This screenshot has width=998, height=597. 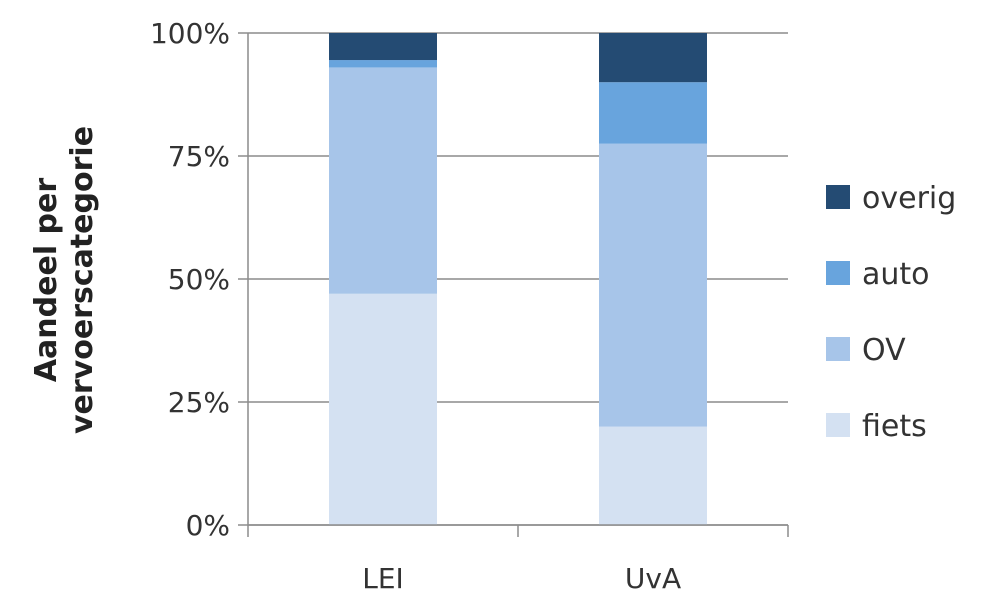 What do you see at coordinates (383, 180) in the screenshot?
I see `bar-lei-ov` at bounding box center [383, 180].